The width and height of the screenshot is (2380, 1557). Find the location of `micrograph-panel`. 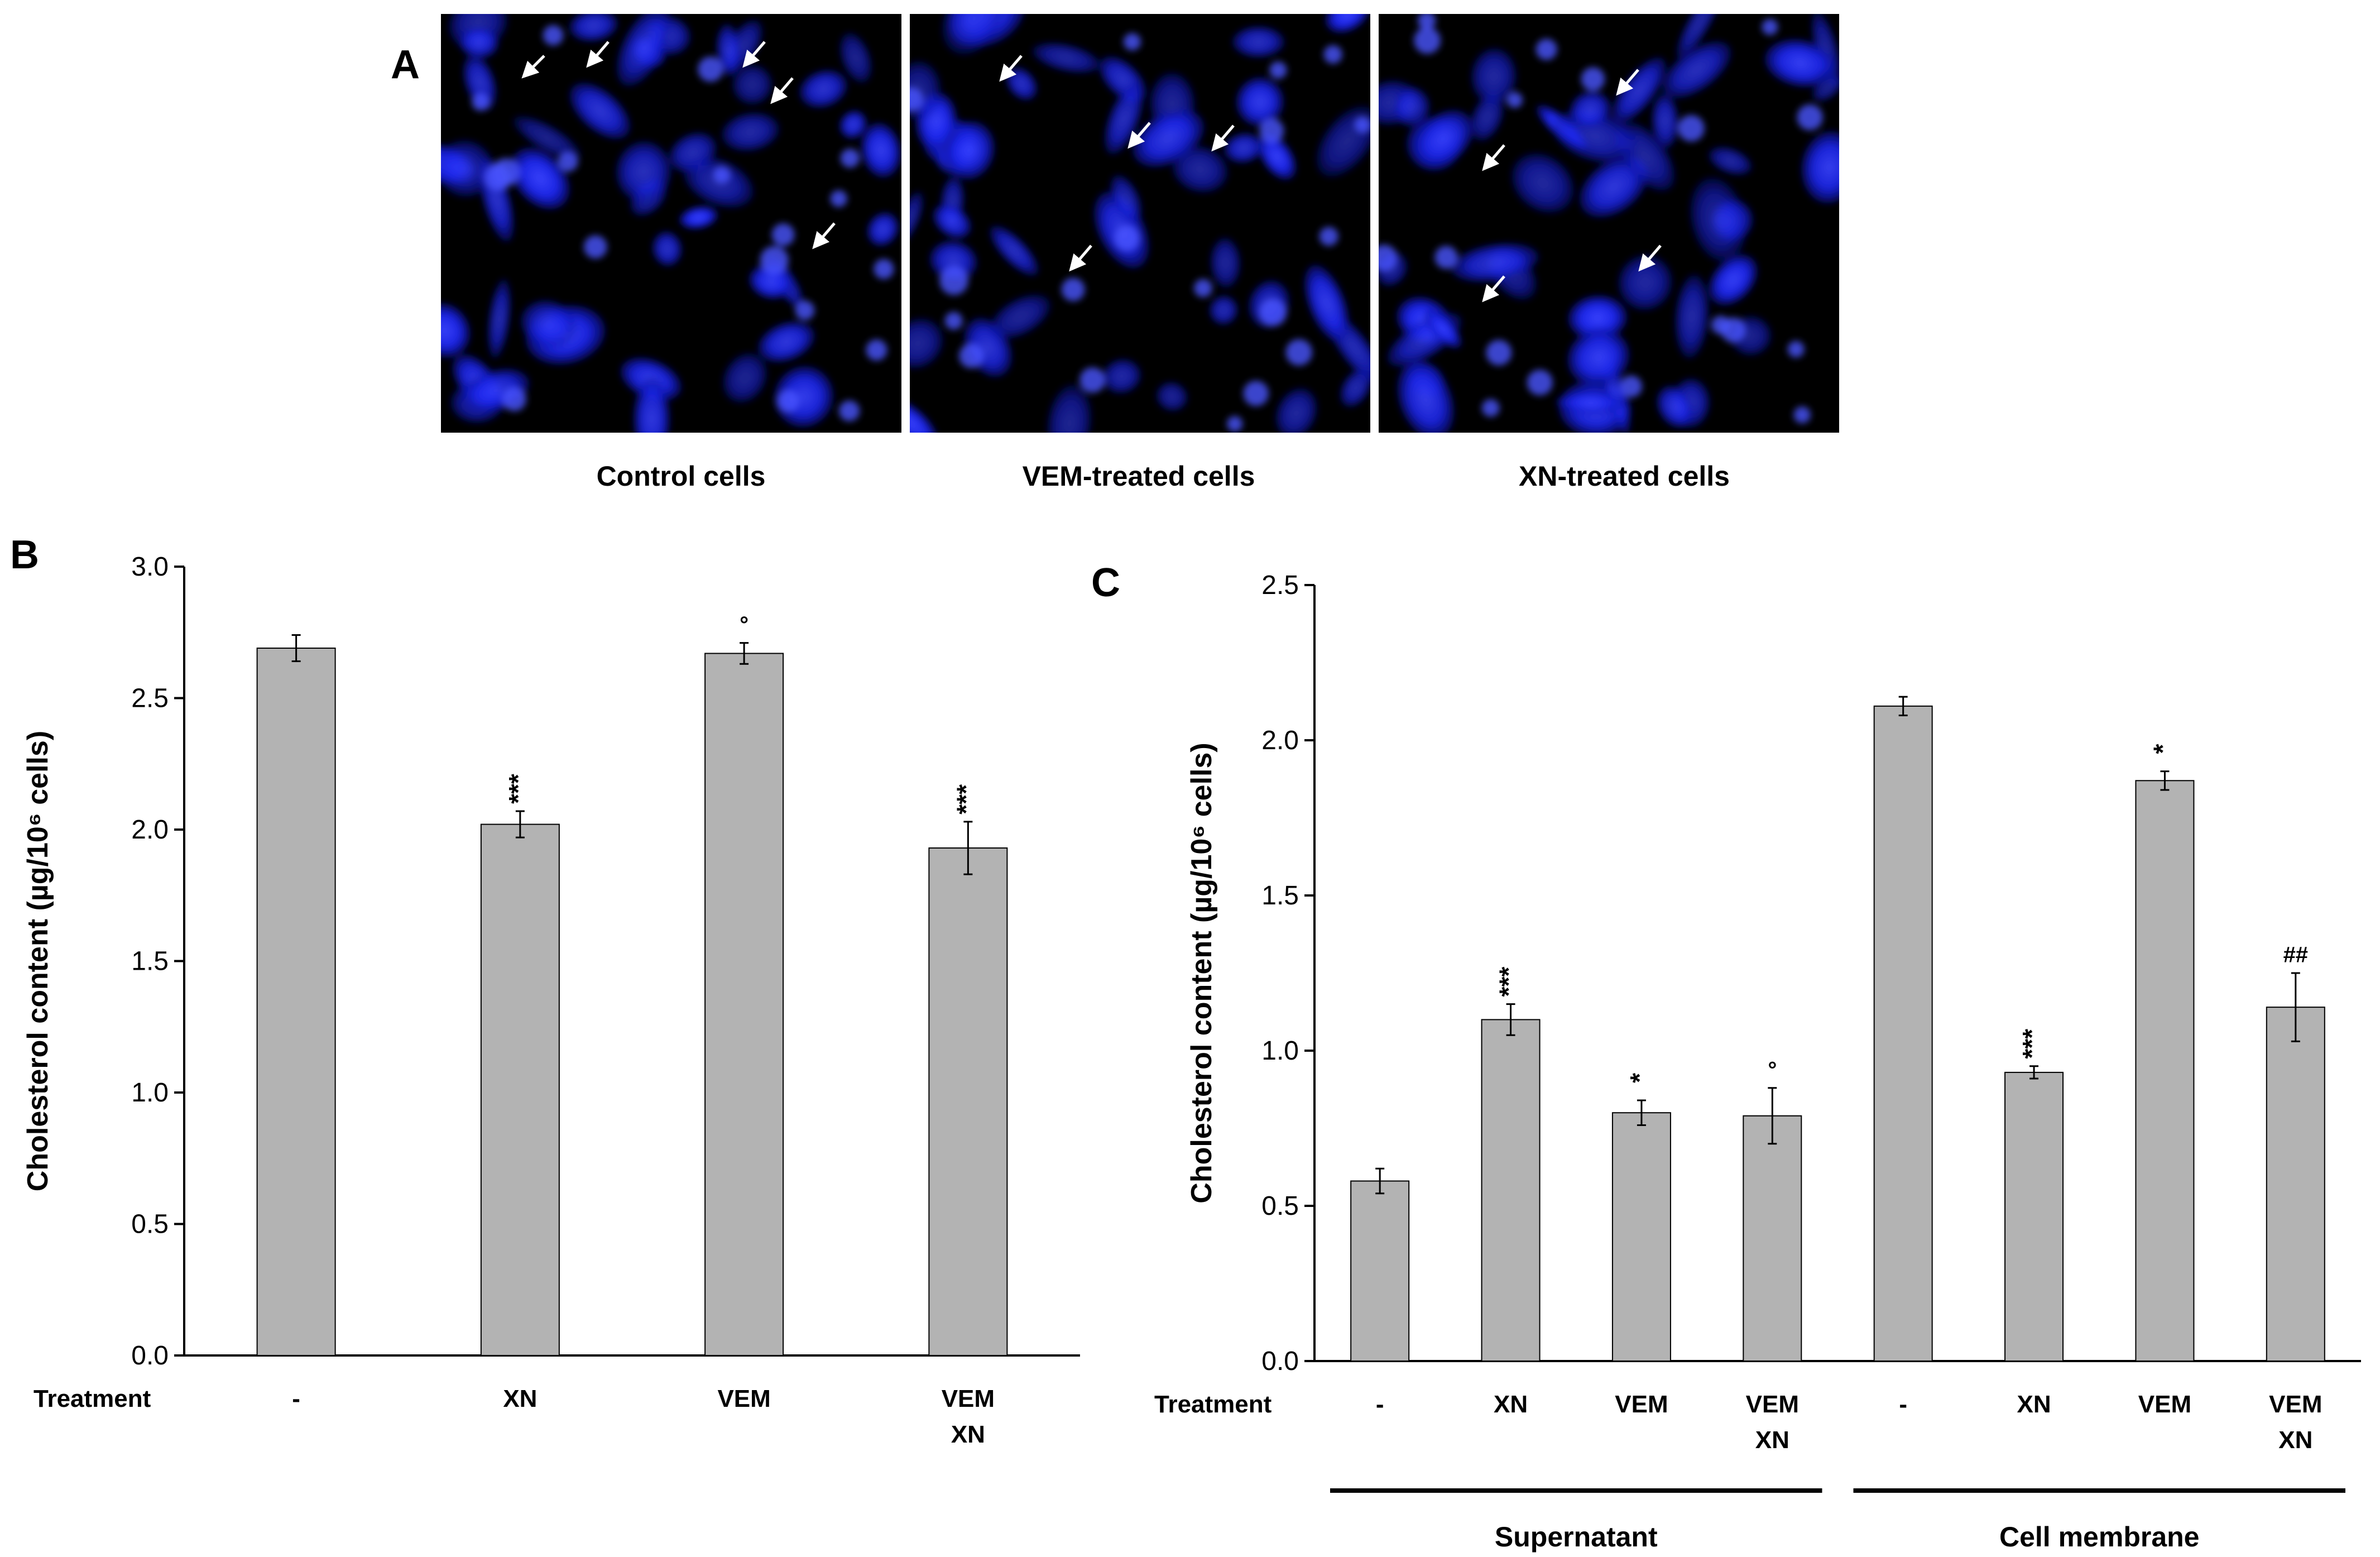

micrograph-panel is located at coordinates (1609, 224).